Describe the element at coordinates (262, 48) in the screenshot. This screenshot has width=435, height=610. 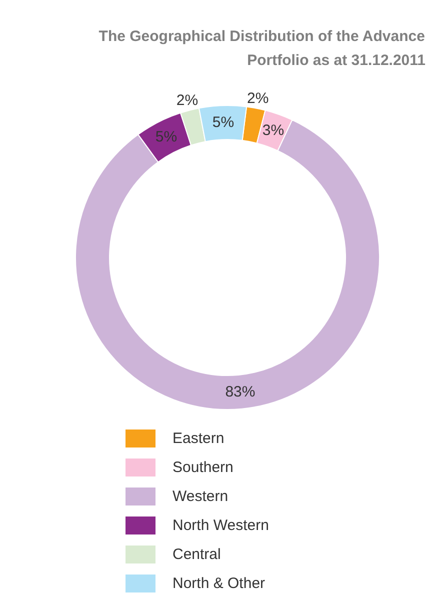
I see `chart-title: The Geographical Distribution of the Advance Portfolio as at 31.12.2011` at that location.